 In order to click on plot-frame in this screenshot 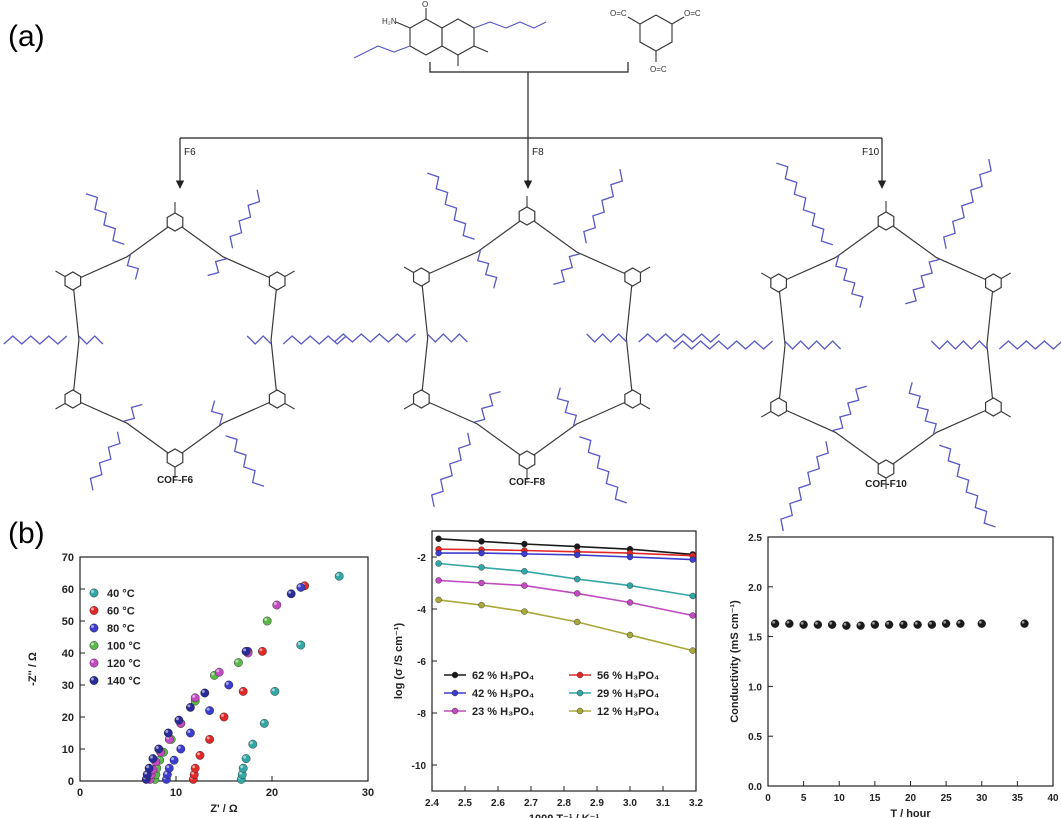, I will do `click(910, 661)`.